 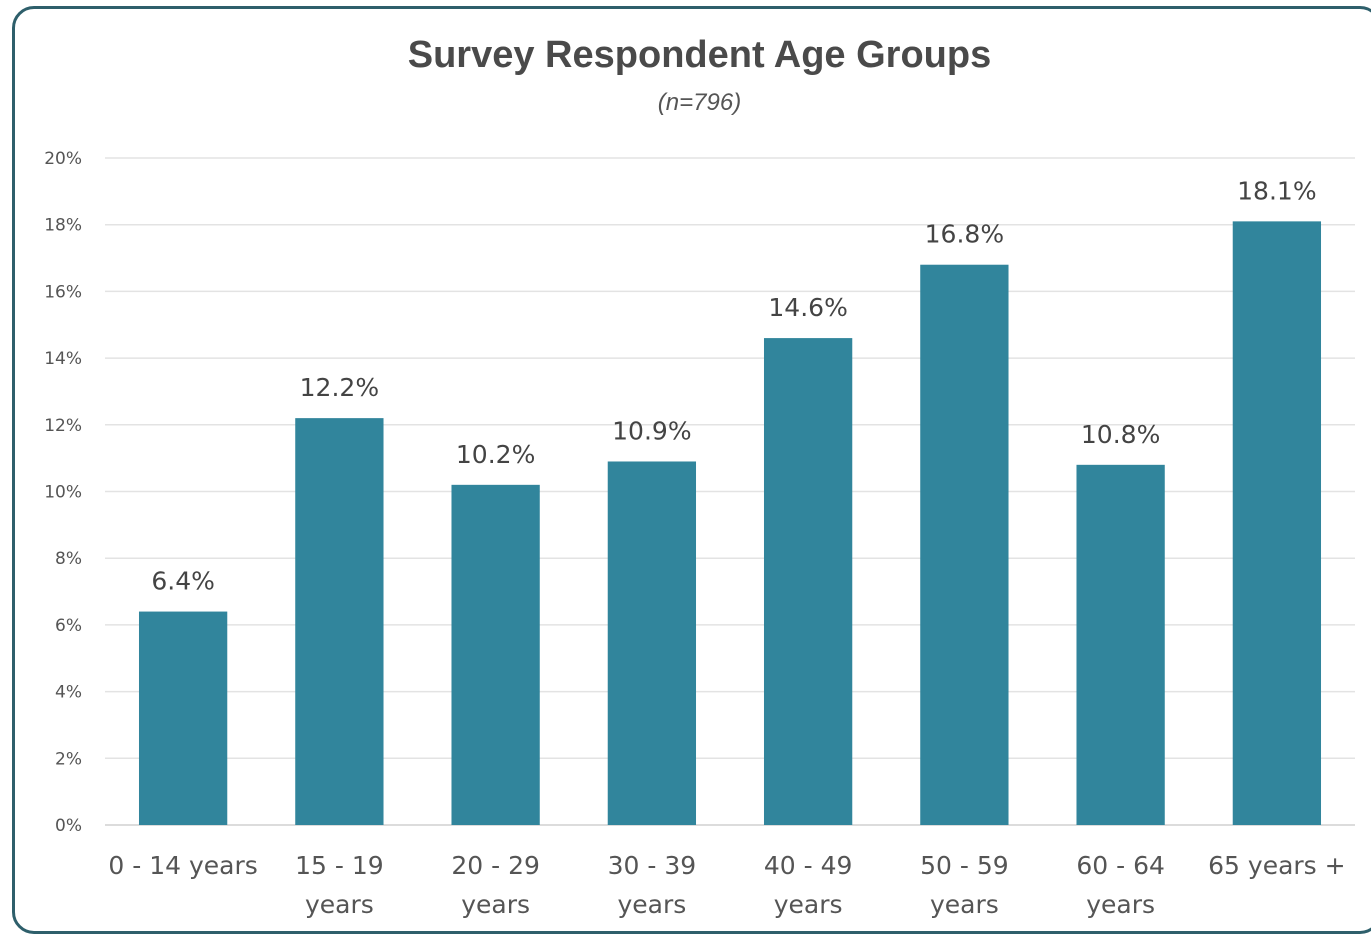 I want to click on x-category-label: 65 years +, so click(x=1276, y=865).